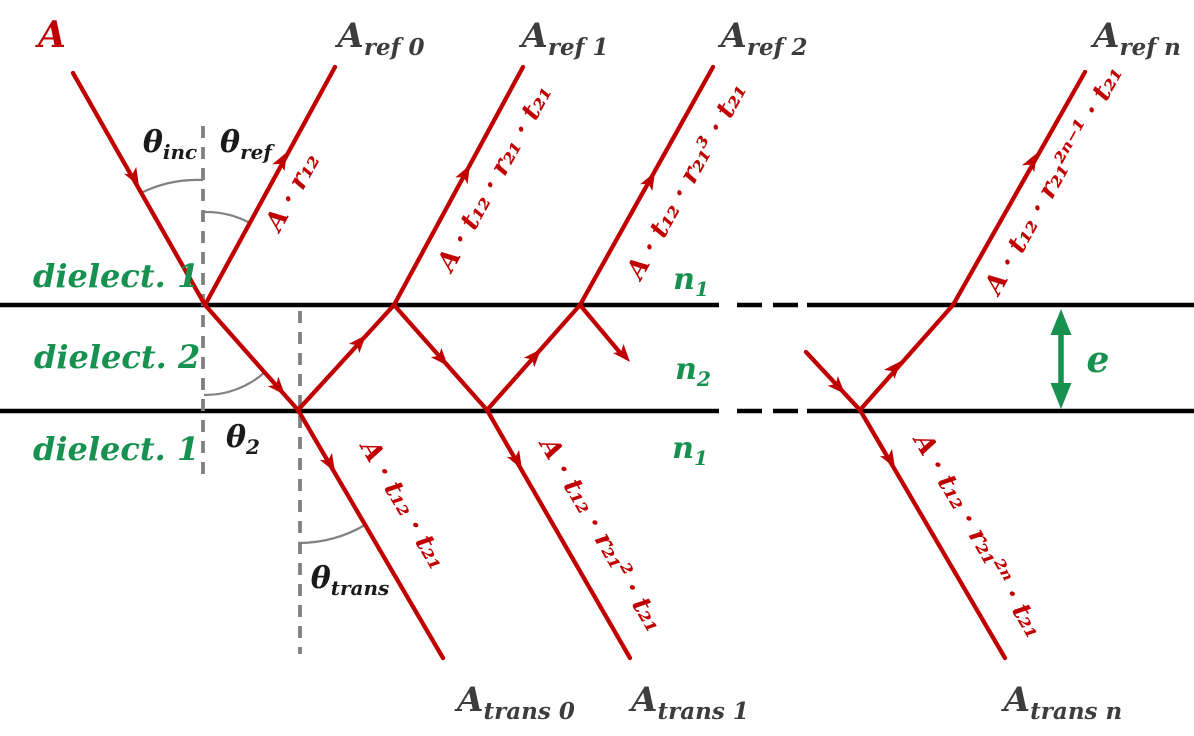 The height and width of the screenshot is (736, 1194). What do you see at coordinates (1061, 359) in the screenshot?
I see `thickness-arrow` at bounding box center [1061, 359].